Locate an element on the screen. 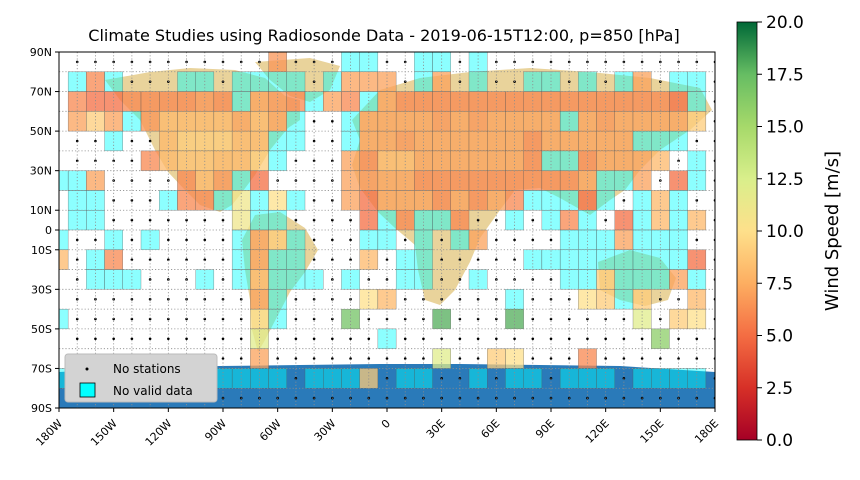 The height and width of the screenshot is (480, 860). legend: No stations No valid data is located at coordinates (141, 378).